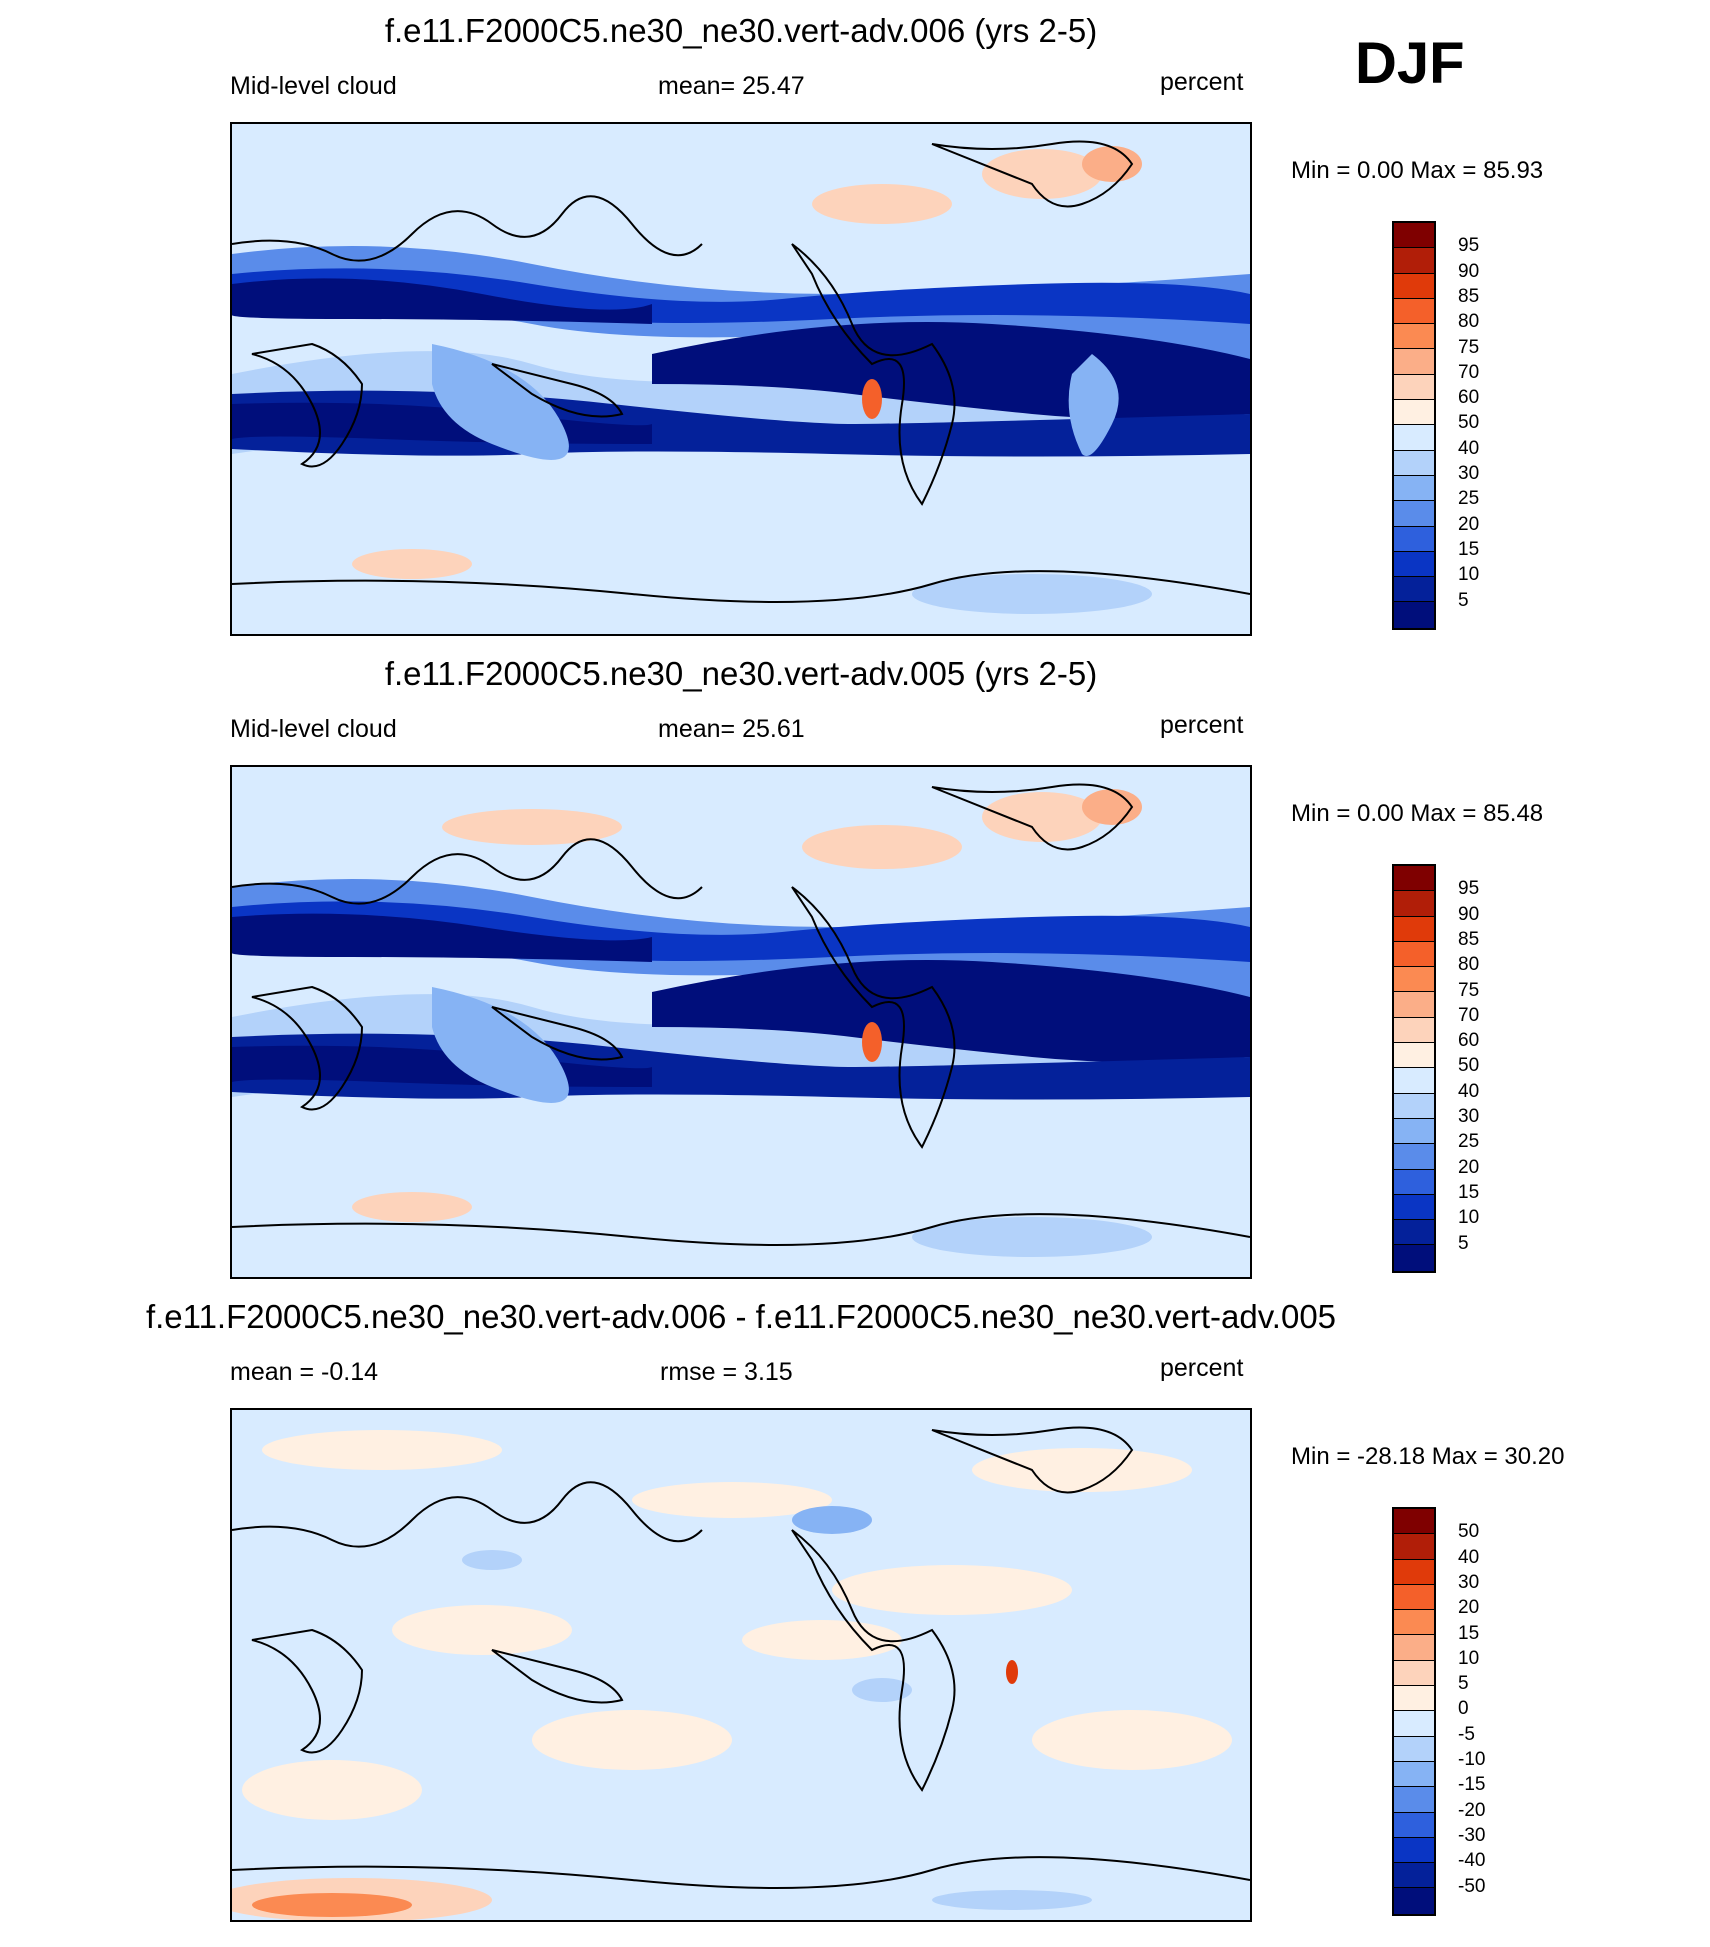 The height and width of the screenshot is (1947, 1710). Describe the element at coordinates (731, 729) in the screenshot. I see `panel-2-mean-label: mean= 25.61` at that location.